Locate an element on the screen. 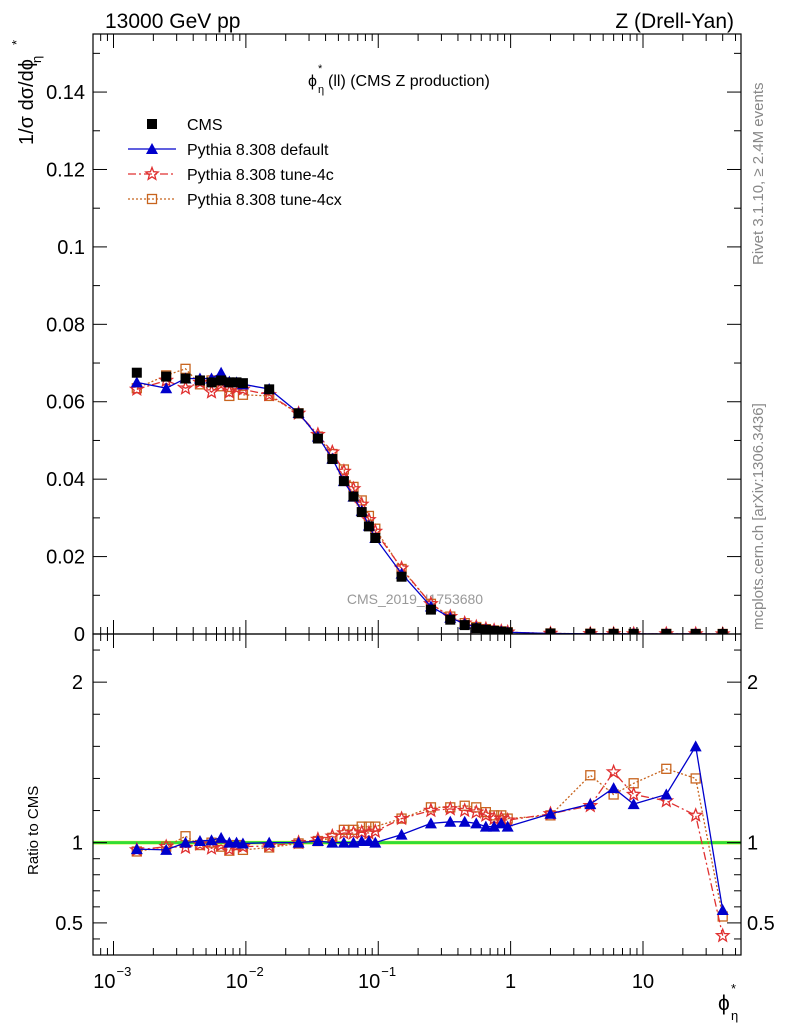 This screenshot has height=1024, width=786. title-star: * is located at coordinates (320, 69).